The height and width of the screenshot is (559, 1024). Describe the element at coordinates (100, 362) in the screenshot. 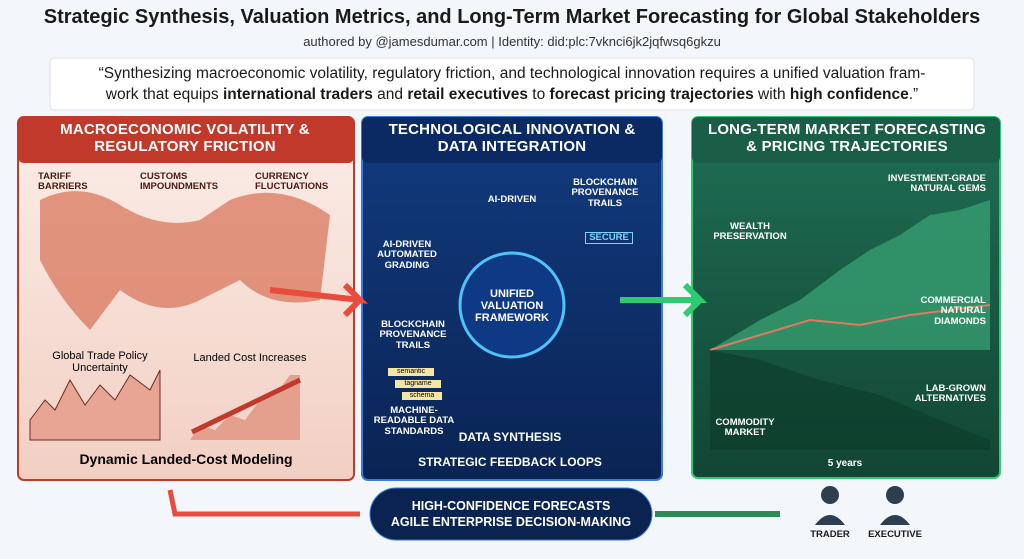

I see `chart-label: Global Trade Policy Uncertainty` at that location.